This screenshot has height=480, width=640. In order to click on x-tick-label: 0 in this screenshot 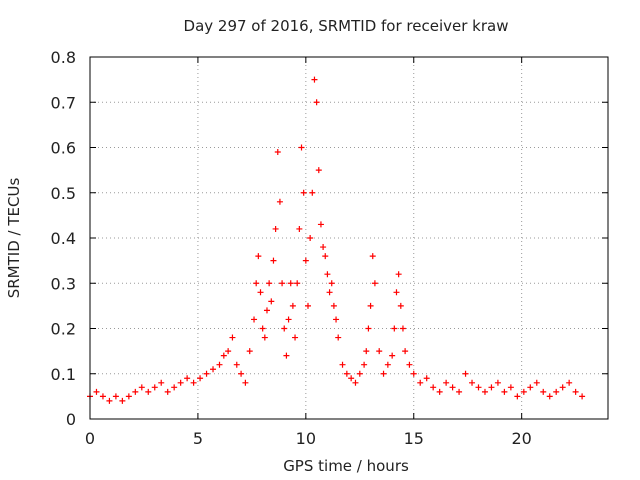, I will do `click(90, 438)`.